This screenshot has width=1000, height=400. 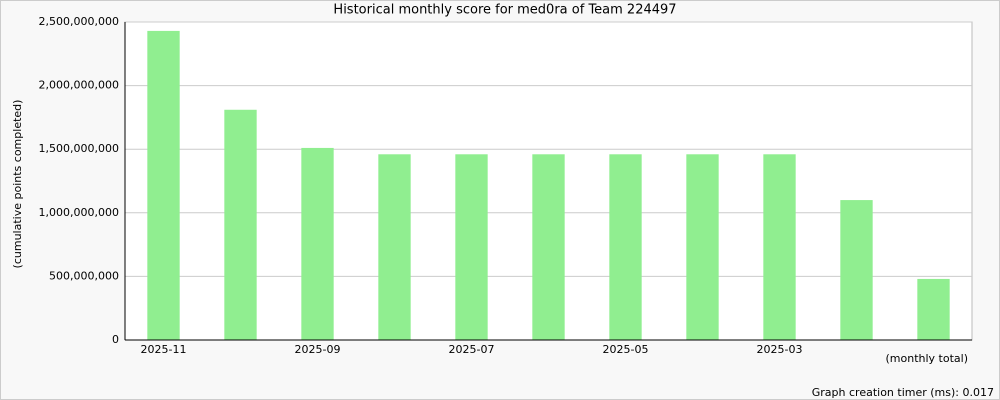 What do you see at coordinates (84, 275) in the screenshot?
I see `y-tick-label: 500,000,000` at bounding box center [84, 275].